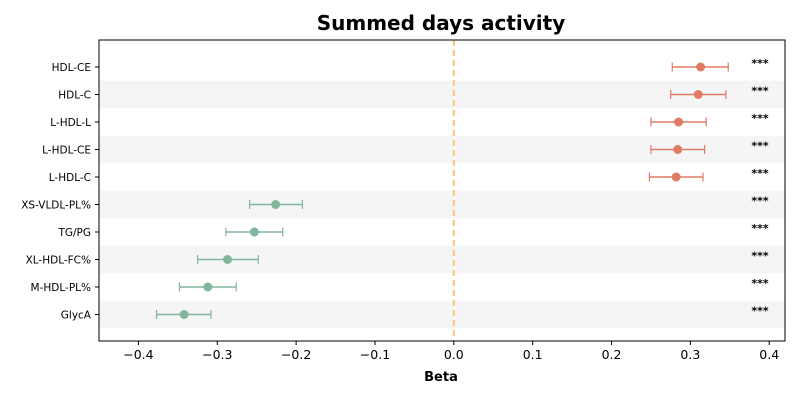 This screenshot has height=400, width=800. What do you see at coordinates (612, 354) in the screenshot?
I see `x-tick-label: 0.2` at bounding box center [612, 354].